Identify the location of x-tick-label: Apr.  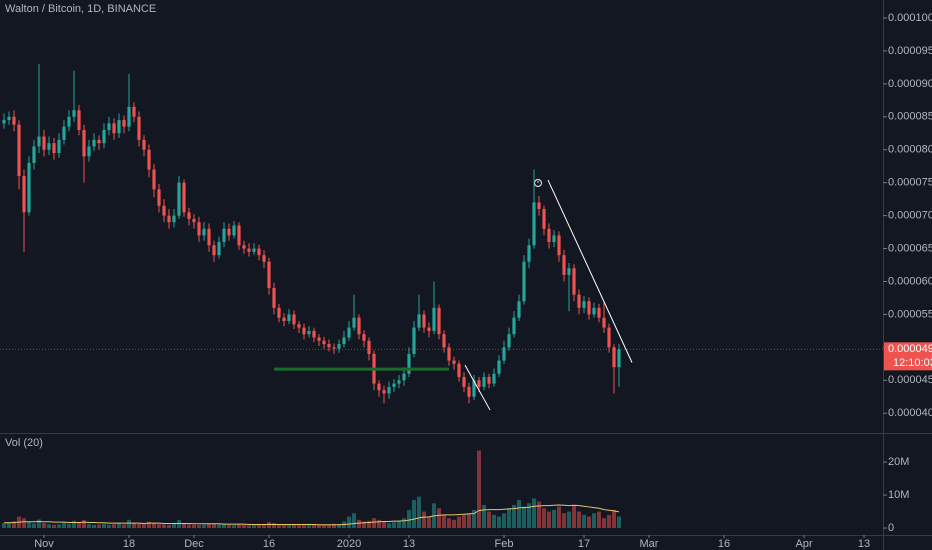
(803, 544).